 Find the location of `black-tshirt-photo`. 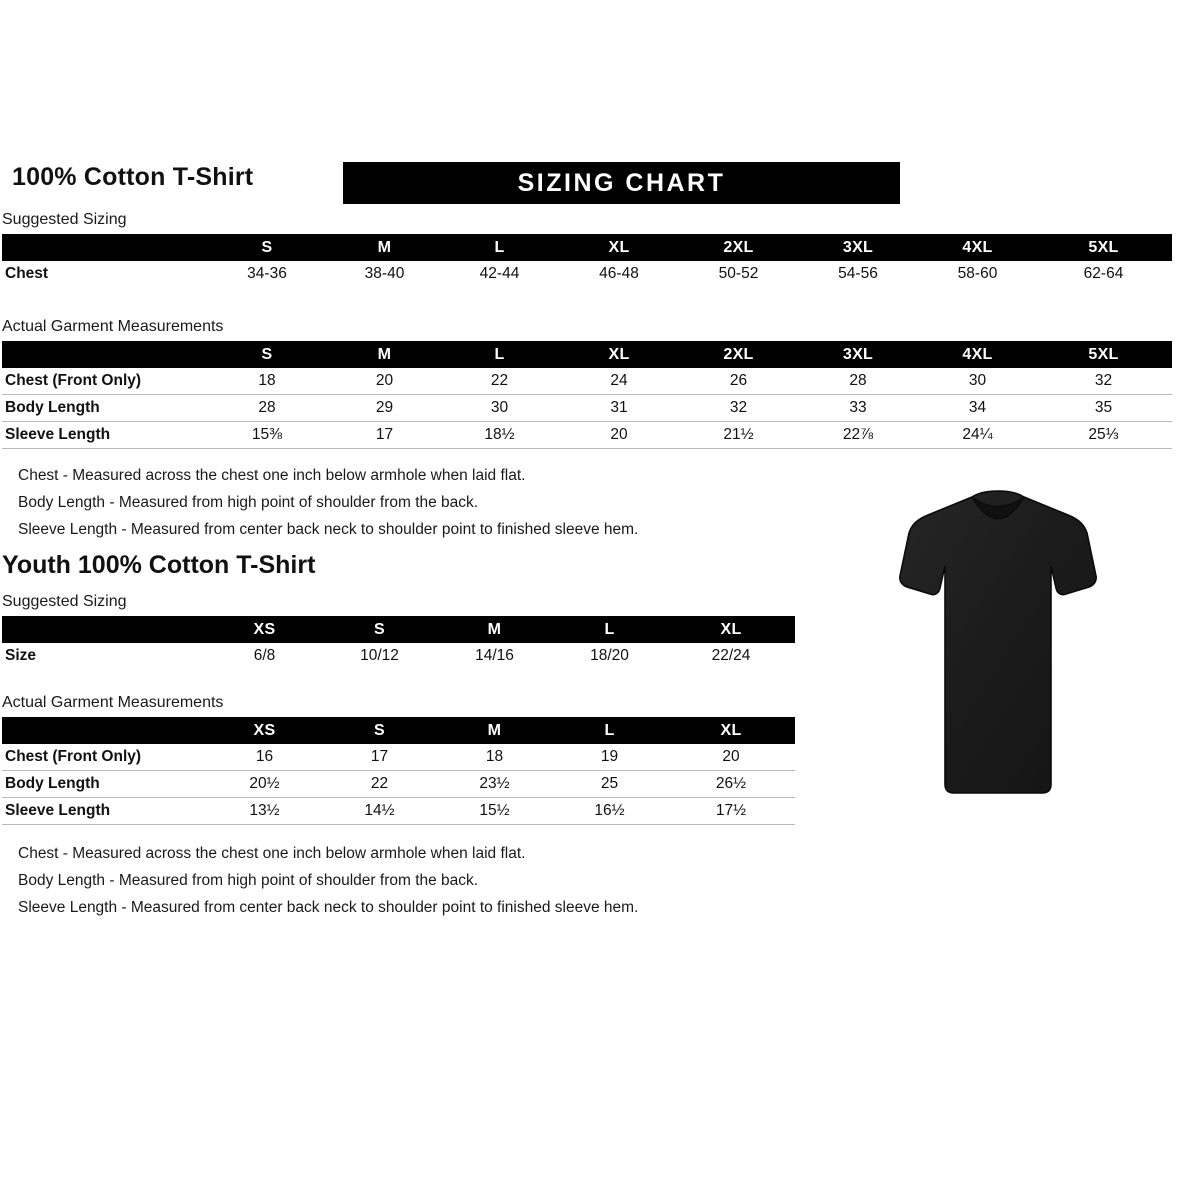

black-tshirt-photo is located at coordinates (998, 644).